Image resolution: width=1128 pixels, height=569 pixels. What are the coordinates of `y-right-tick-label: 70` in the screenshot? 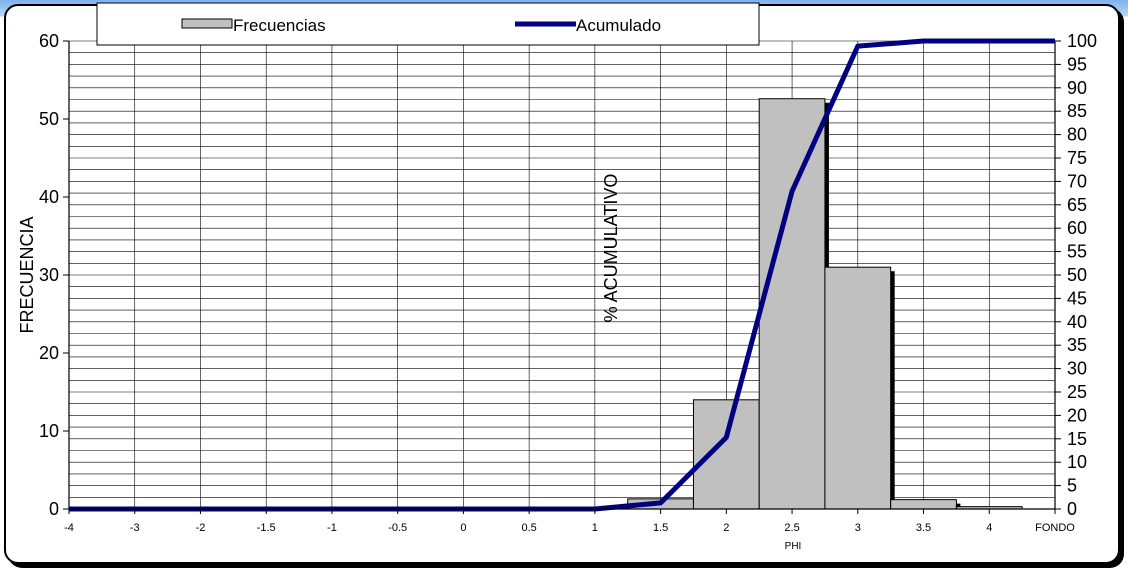 It's located at (1077, 181).